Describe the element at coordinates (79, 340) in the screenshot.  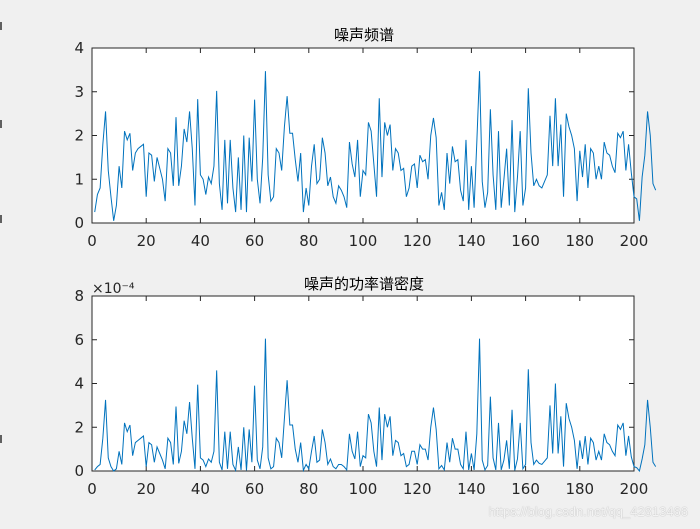
I see `y-tick-label: 6` at that location.